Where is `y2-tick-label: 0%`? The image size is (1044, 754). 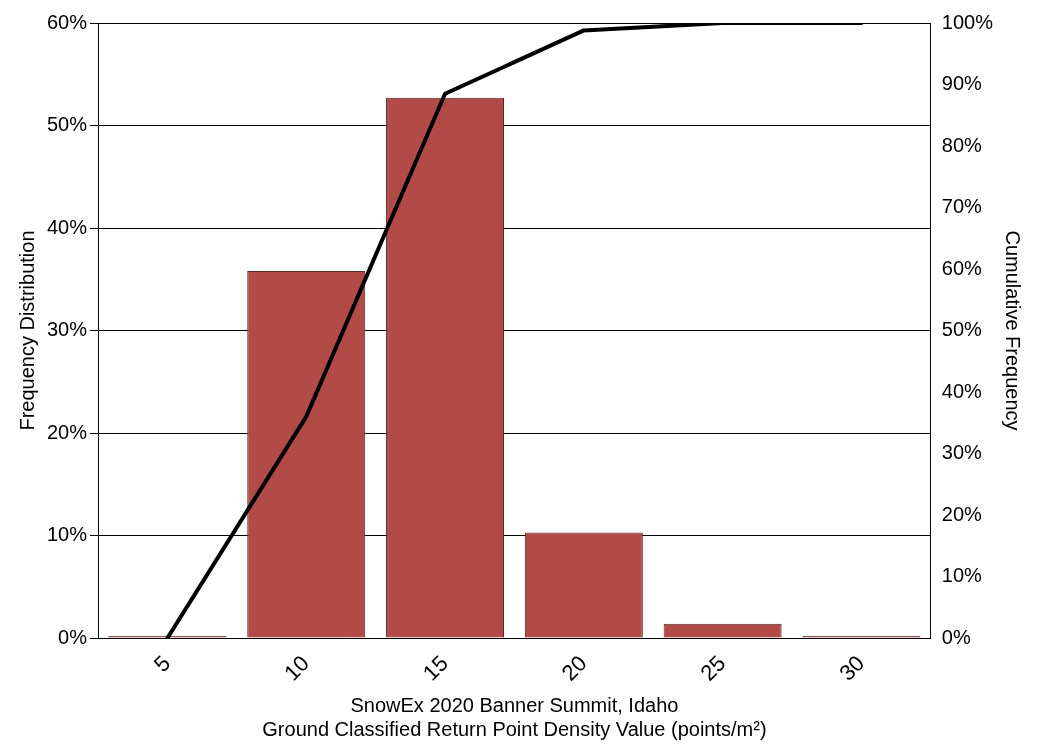 y2-tick-label: 0% is located at coordinates (956, 636).